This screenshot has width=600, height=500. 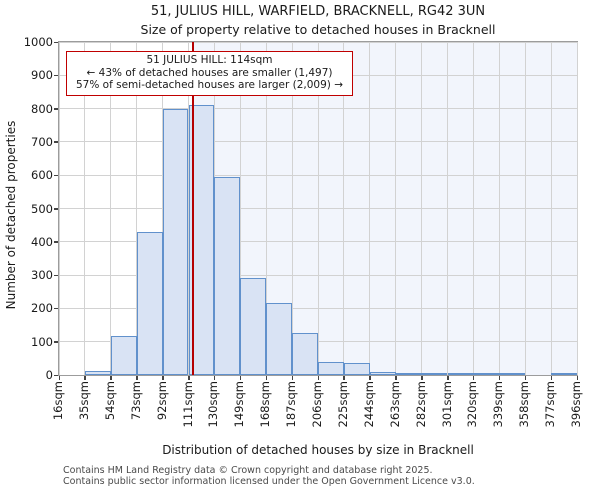 I want to click on x-tick-label: 16sqm, so click(x=58, y=401).